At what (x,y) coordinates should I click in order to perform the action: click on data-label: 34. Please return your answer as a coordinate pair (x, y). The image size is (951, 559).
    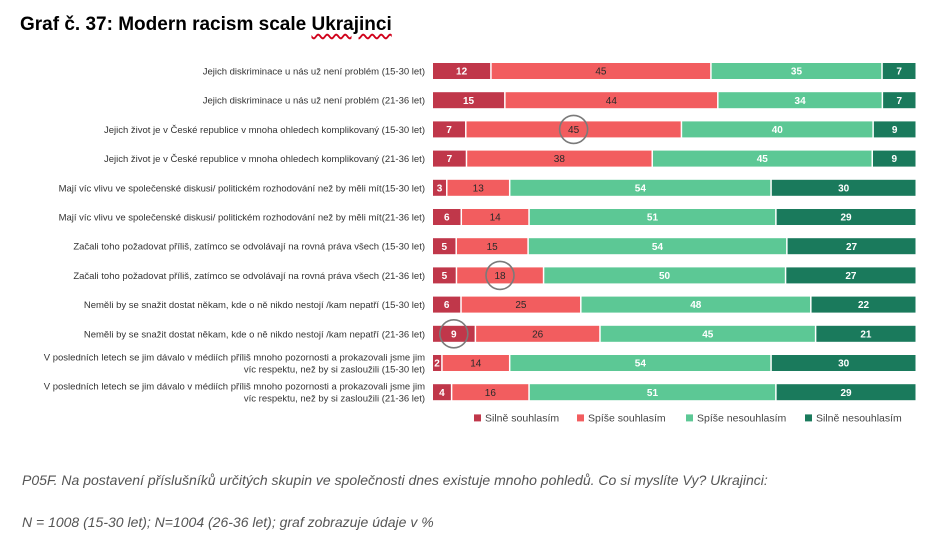
    Looking at the image, I should click on (801, 101).